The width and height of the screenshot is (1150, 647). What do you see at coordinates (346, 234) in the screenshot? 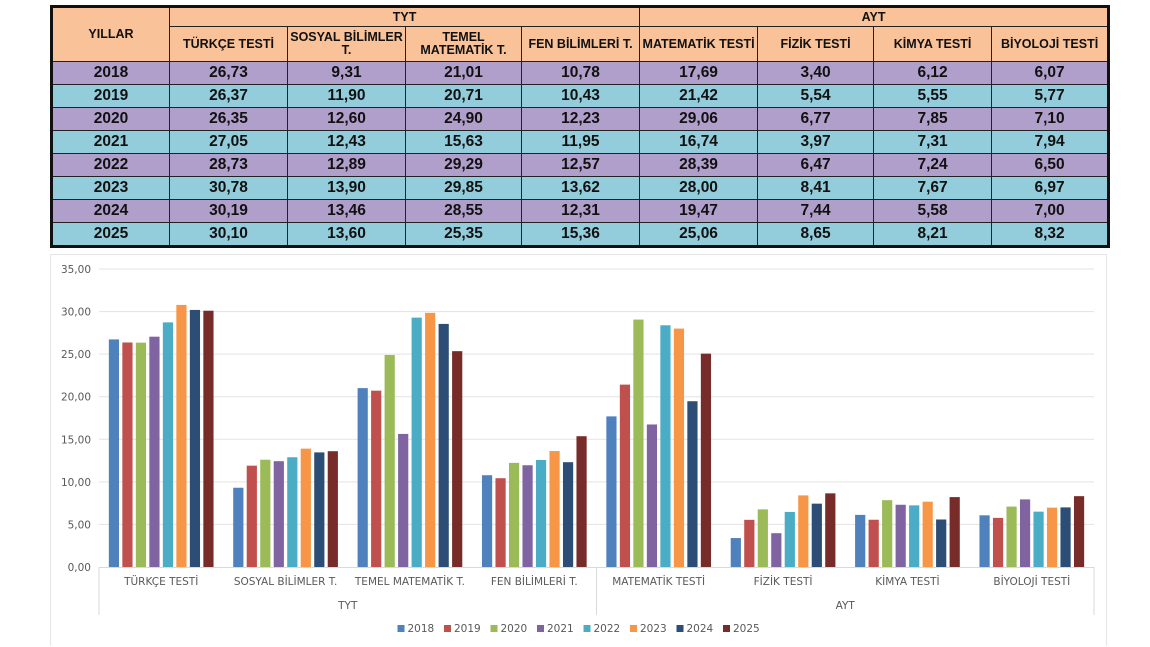
I see `score-cell: 13,60` at bounding box center [346, 234].